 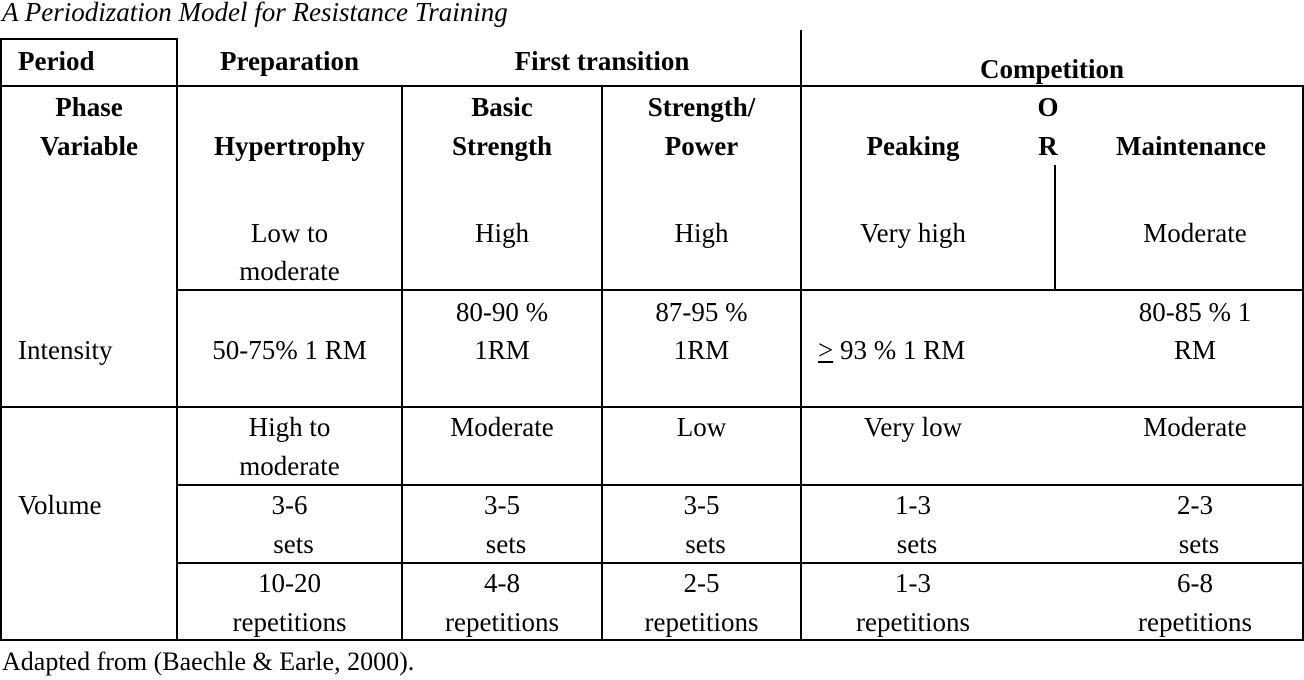 I want to click on intensity-basic-line2: 1RM, so click(x=502, y=350).